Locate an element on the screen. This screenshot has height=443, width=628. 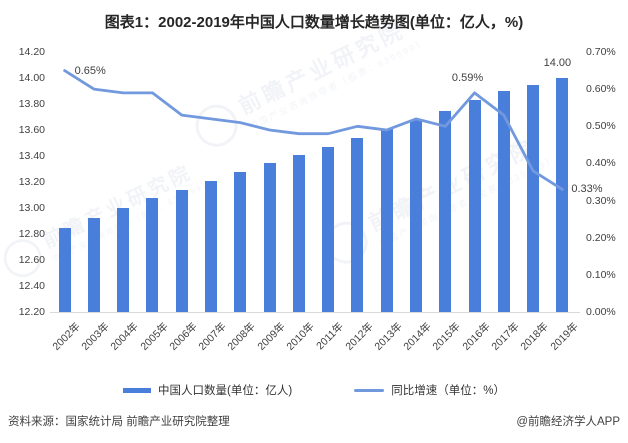
x-axis-label: 2009年 is located at coordinates (271, 336).